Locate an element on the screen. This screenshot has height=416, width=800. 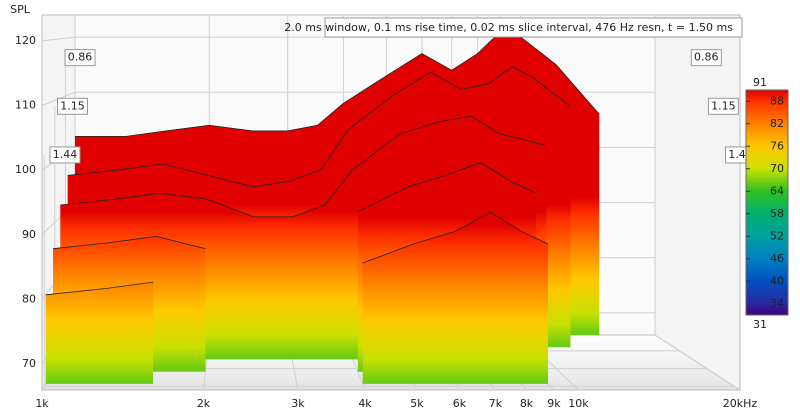
x-tick-label: 1k is located at coordinates (42, 403).